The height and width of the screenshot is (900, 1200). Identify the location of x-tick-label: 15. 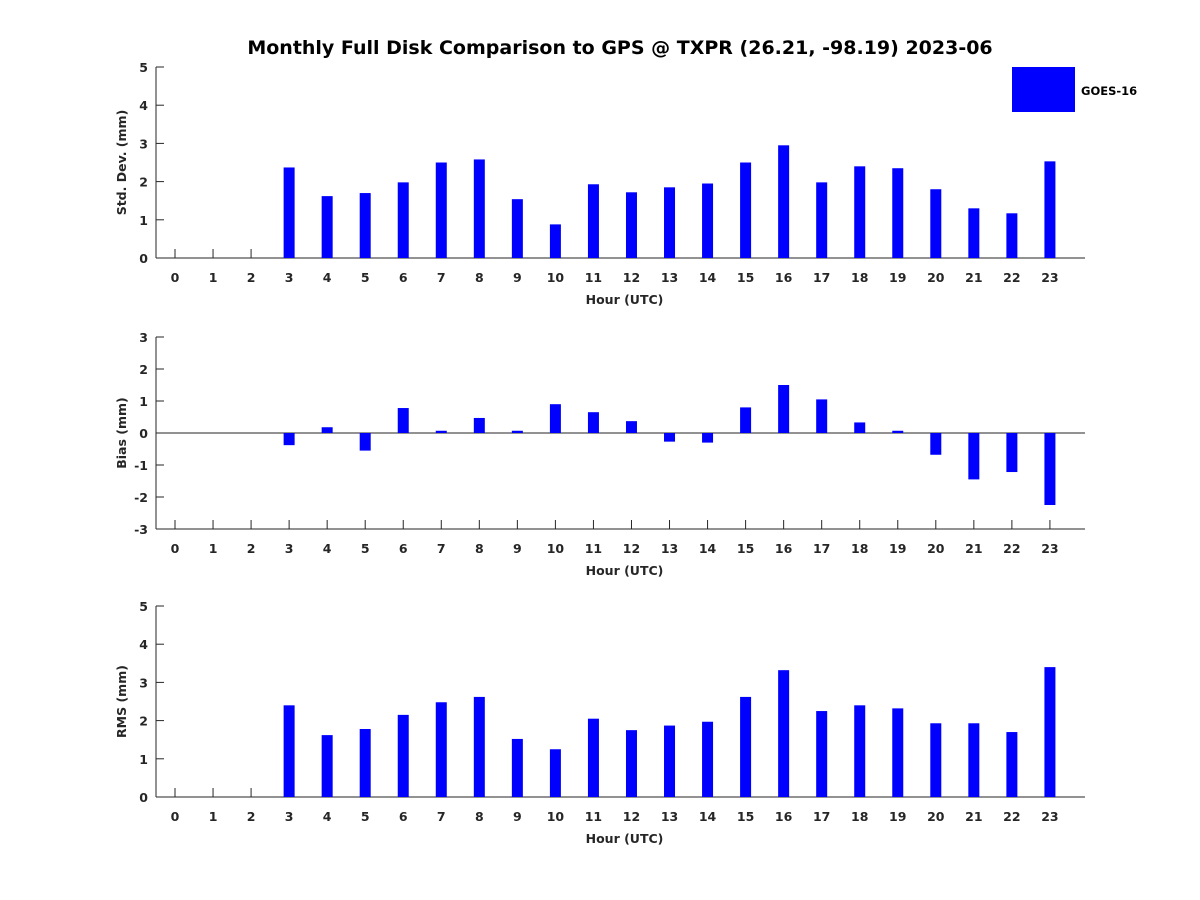
(745, 277).